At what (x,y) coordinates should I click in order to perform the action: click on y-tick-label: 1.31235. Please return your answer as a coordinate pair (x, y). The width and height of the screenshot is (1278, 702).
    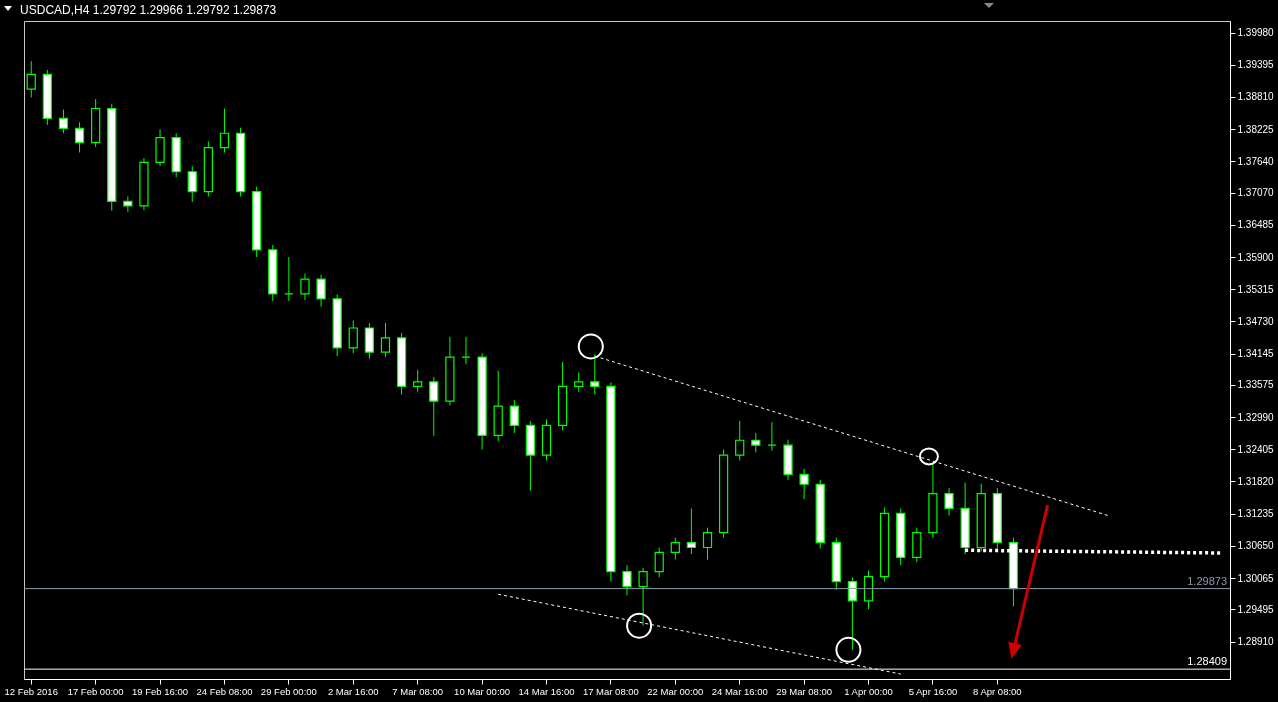
    Looking at the image, I should click on (1256, 514).